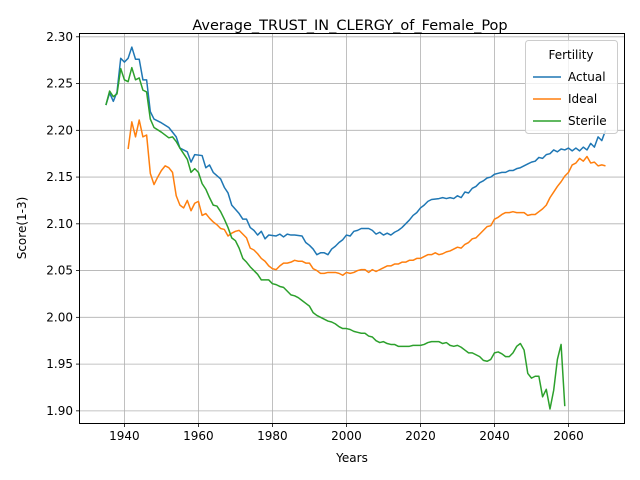 This screenshot has width=640, height=480. I want to click on legend-label-actual: Actual, so click(587, 77).